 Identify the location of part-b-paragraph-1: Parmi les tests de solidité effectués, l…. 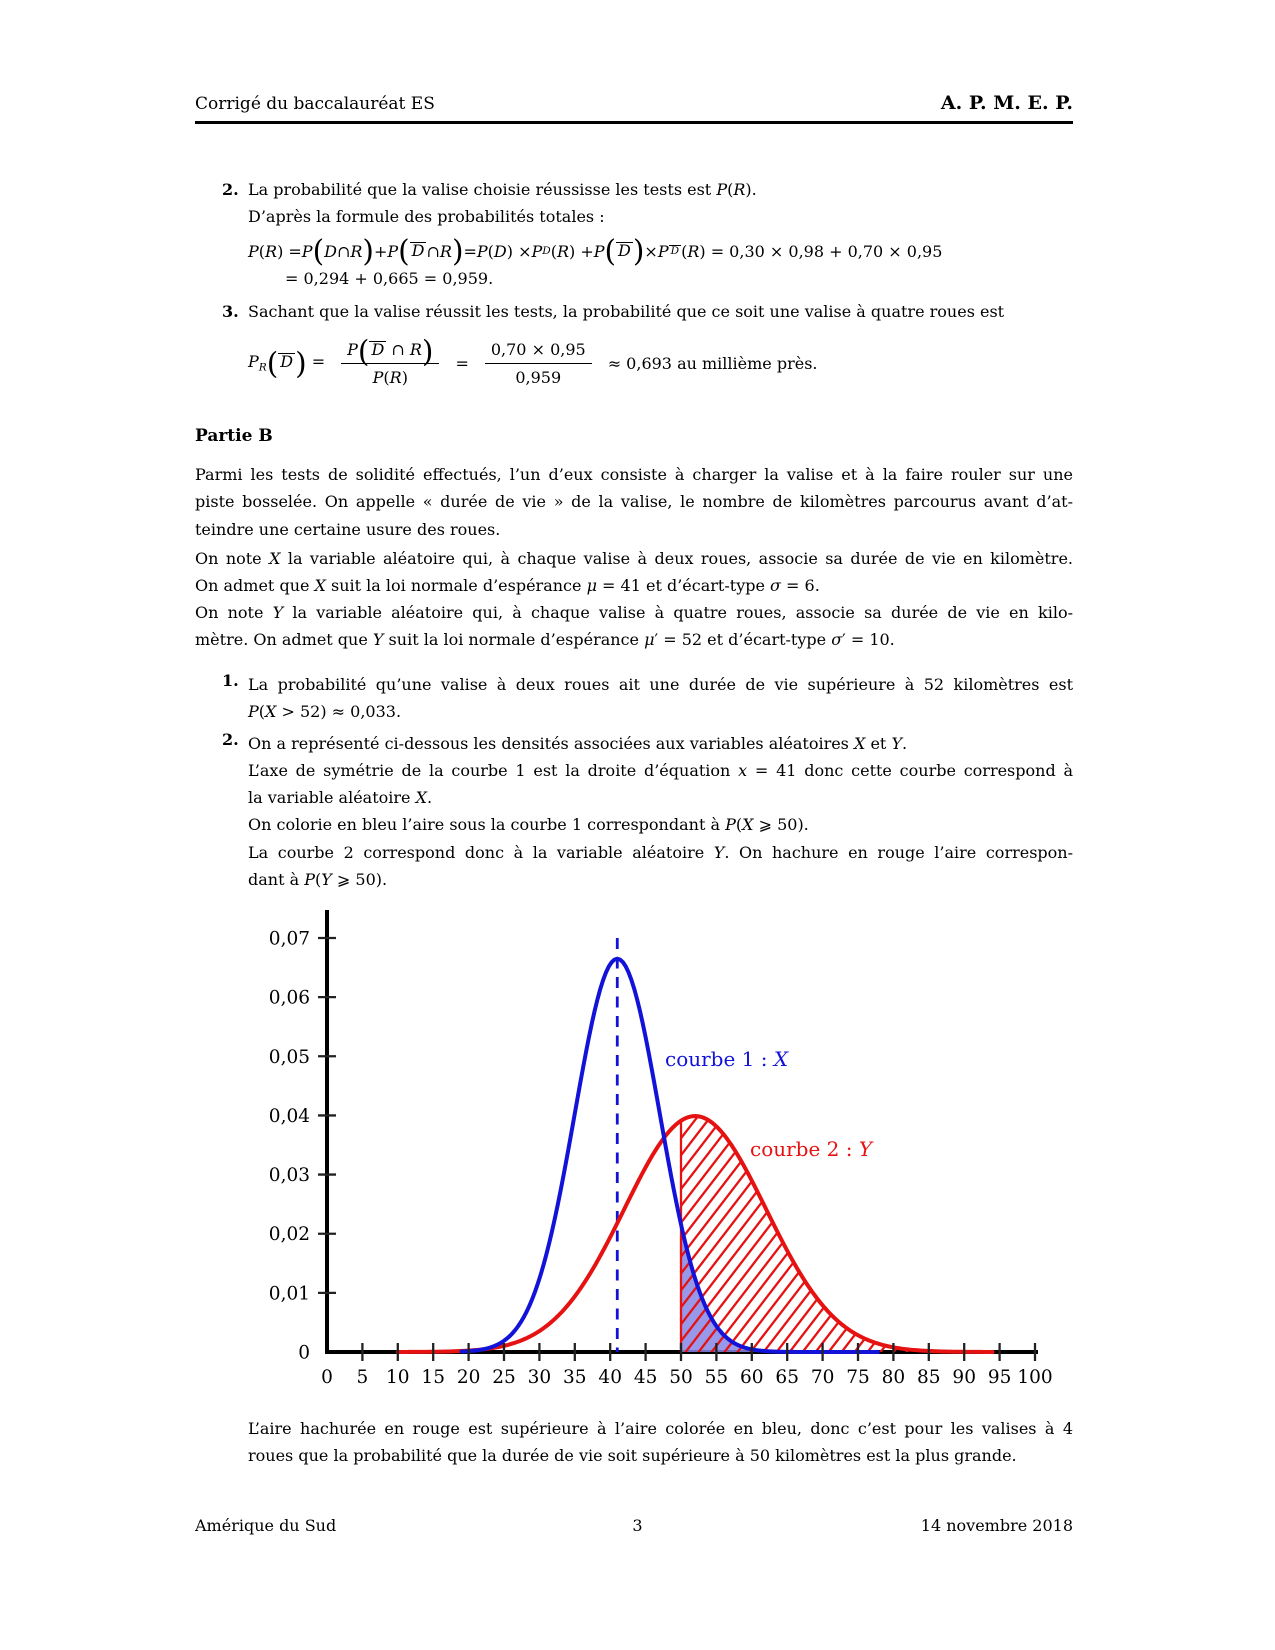
(634, 502).